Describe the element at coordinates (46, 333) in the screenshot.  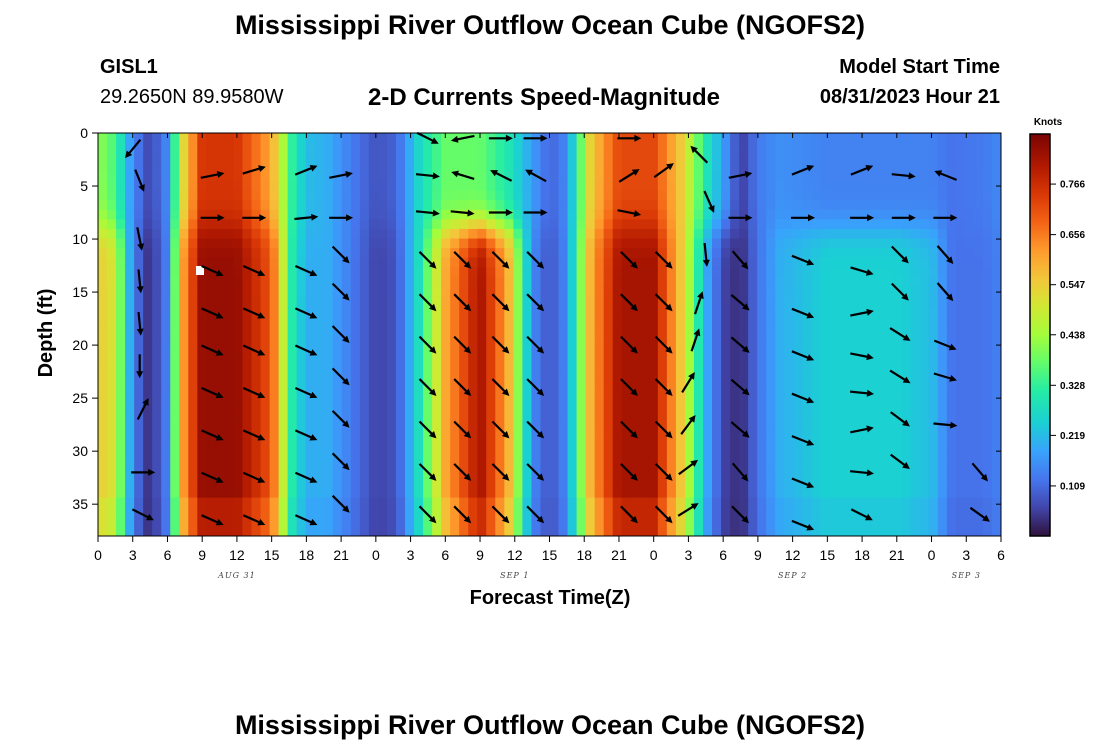
I see `y-axis-label: Depth (ft)` at that location.